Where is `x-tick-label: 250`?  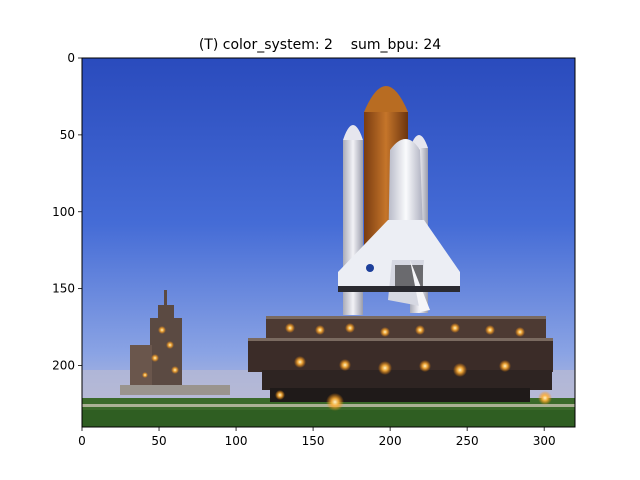 x-tick-label: 250 is located at coordinates (467, 441).